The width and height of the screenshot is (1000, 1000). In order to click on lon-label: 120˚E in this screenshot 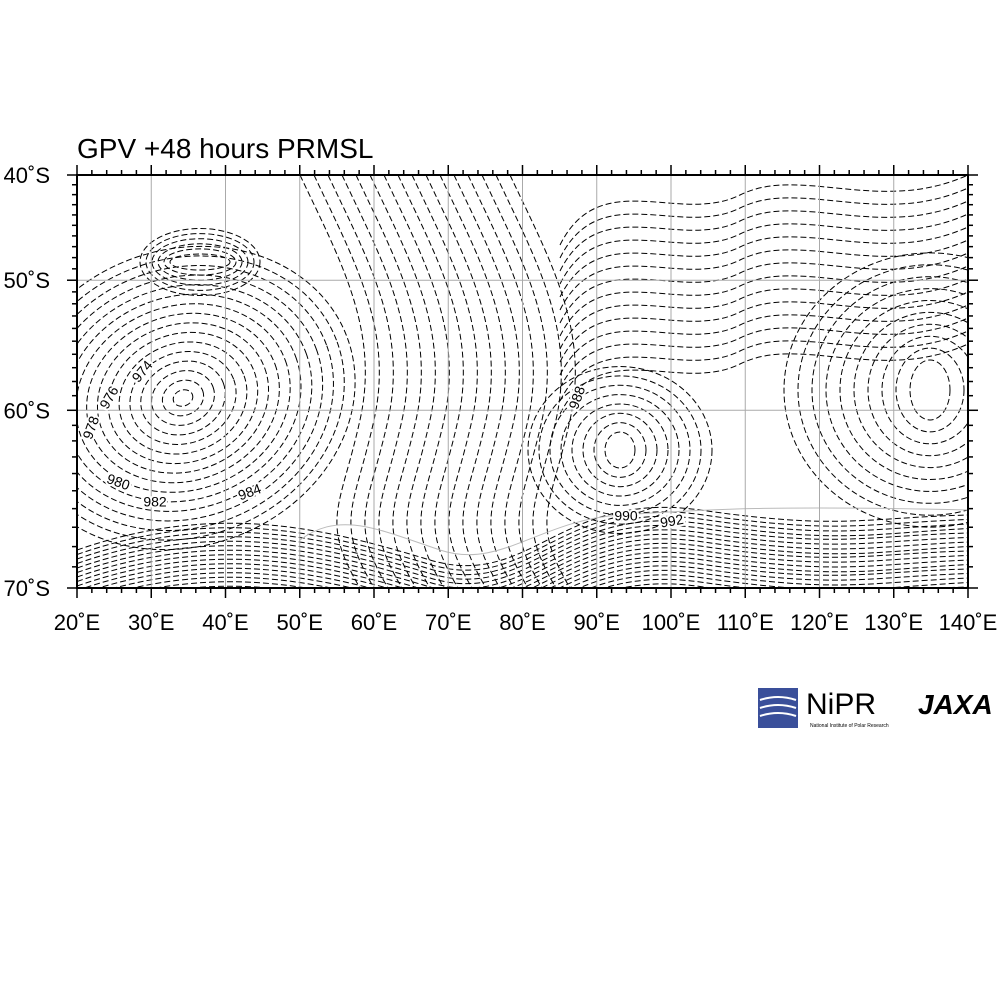, I will do `click(819, 622)`.